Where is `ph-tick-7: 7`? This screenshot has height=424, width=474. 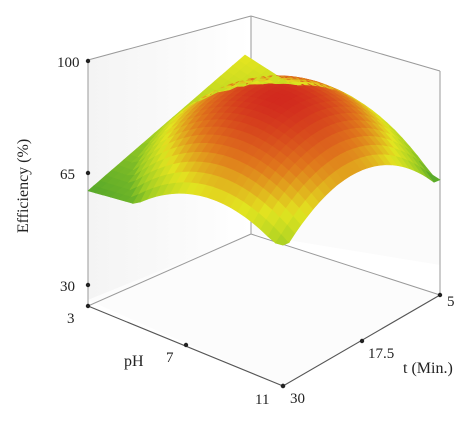
ph-tick-7: 7 is located at coordinates (170, 358).